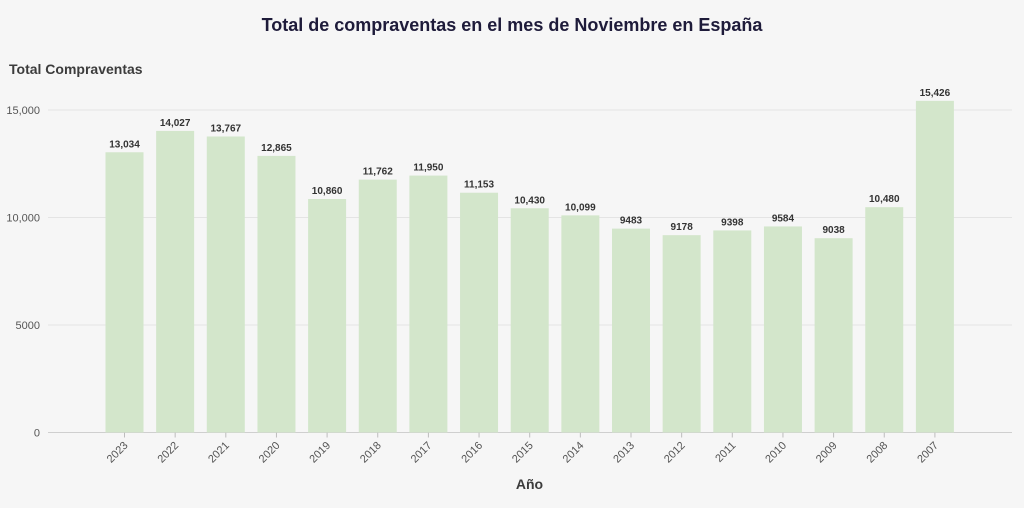  What do you see at coordinates (833, 230) in the screenshot?
I see `data-label-2009: 9038` at bounding box center [833, 230].